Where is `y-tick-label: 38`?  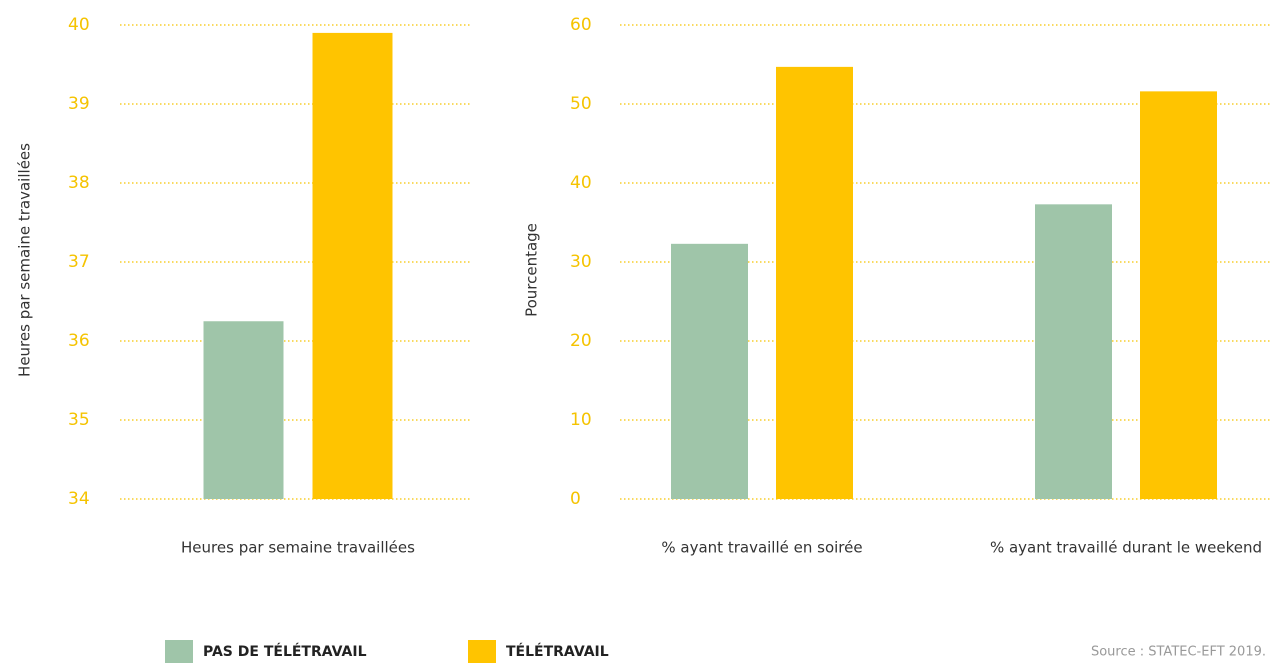
y-tick-label: 38 is located at coordinates (79, 183).